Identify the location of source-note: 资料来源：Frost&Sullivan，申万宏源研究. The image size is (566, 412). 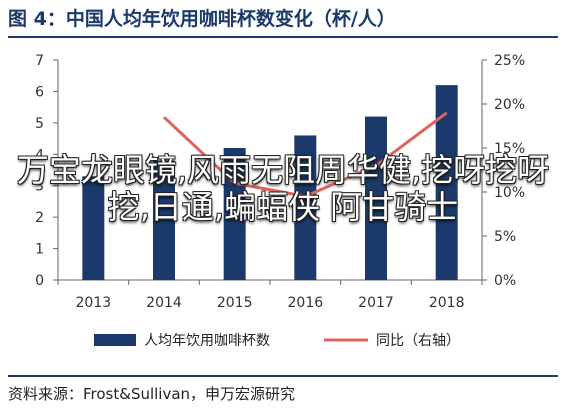
(152, 394).